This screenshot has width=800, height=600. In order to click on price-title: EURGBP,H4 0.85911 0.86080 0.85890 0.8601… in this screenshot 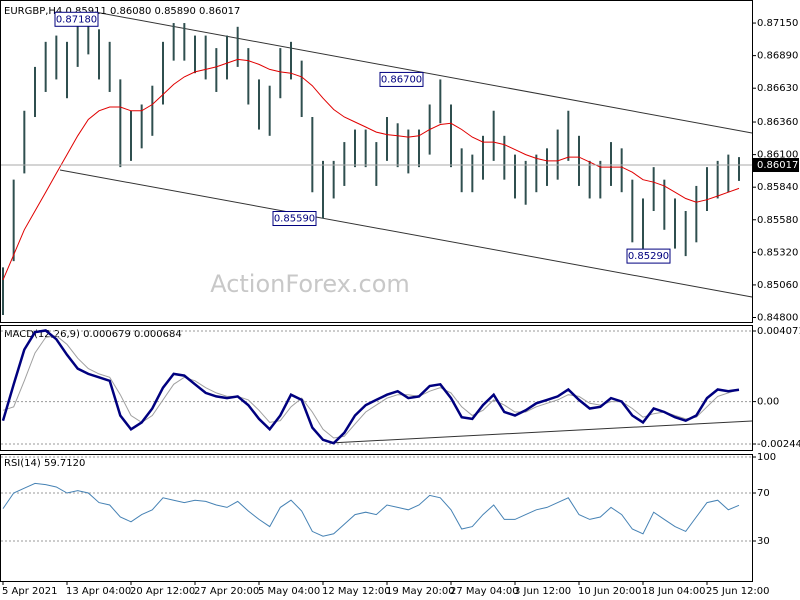, I will do `click(122, 11)`.